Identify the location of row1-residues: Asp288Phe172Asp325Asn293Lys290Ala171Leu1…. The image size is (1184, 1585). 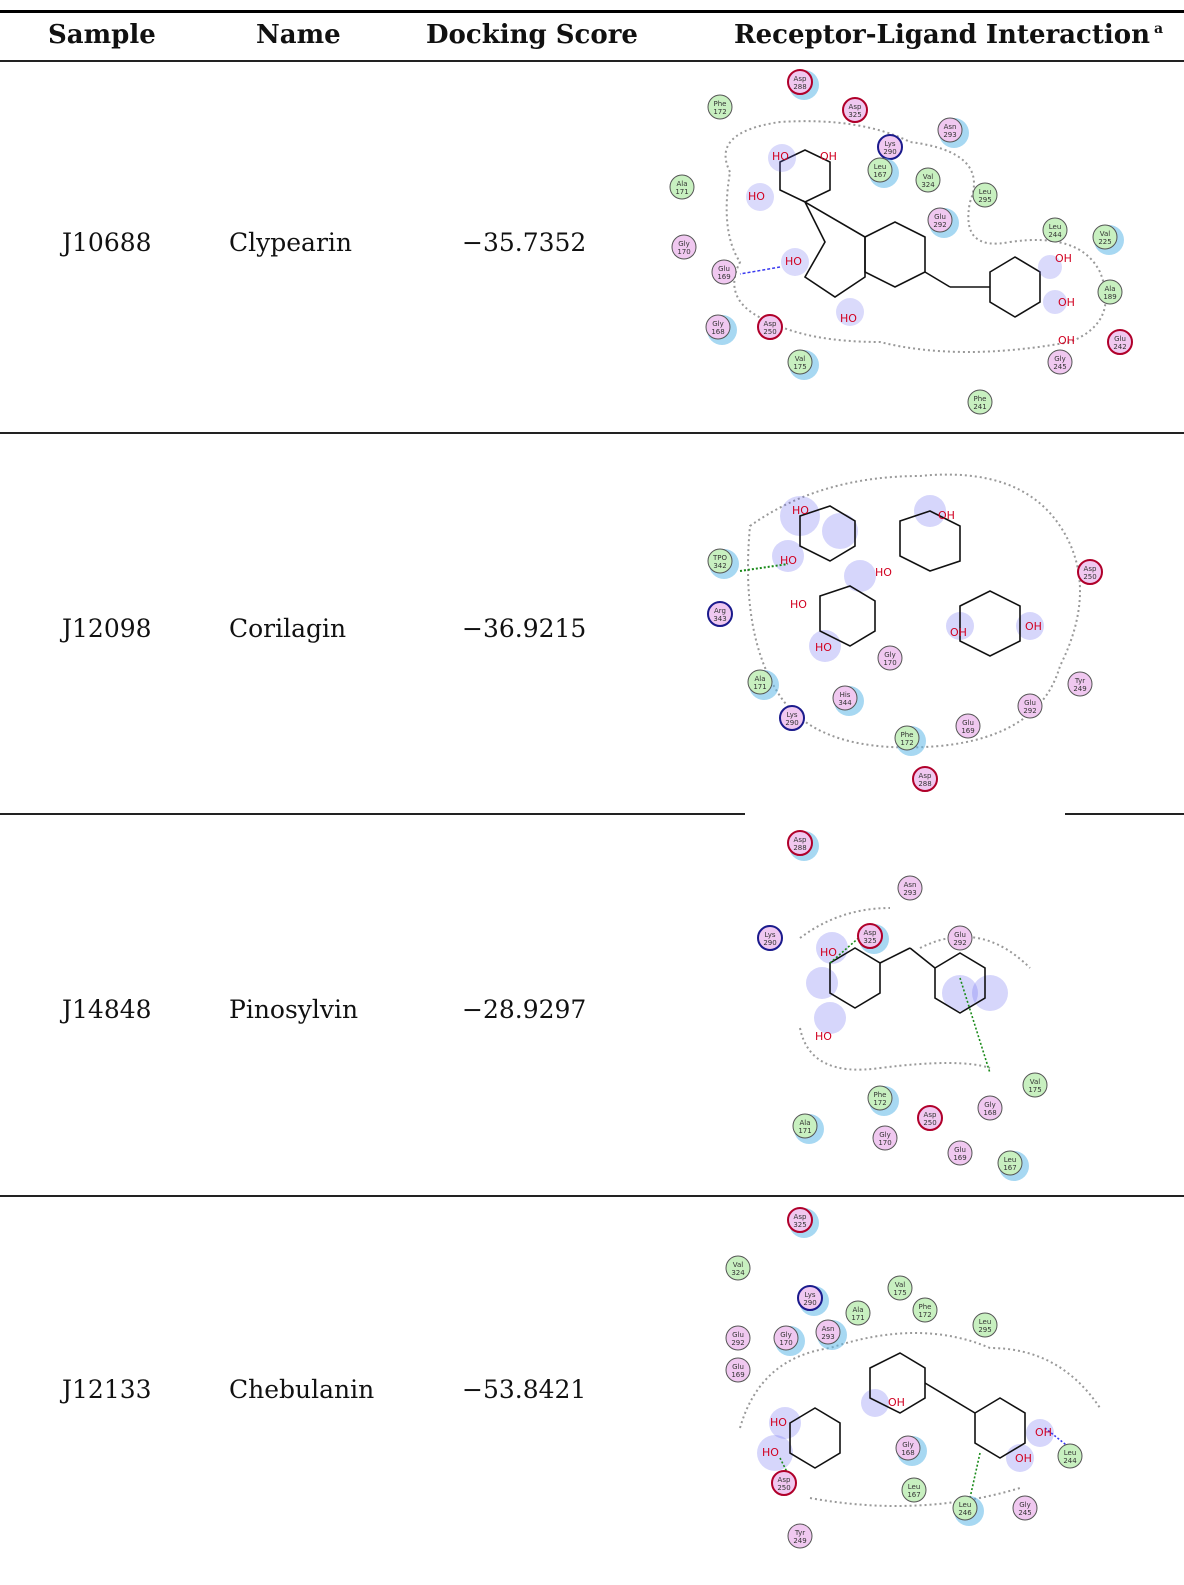
(901, 242).